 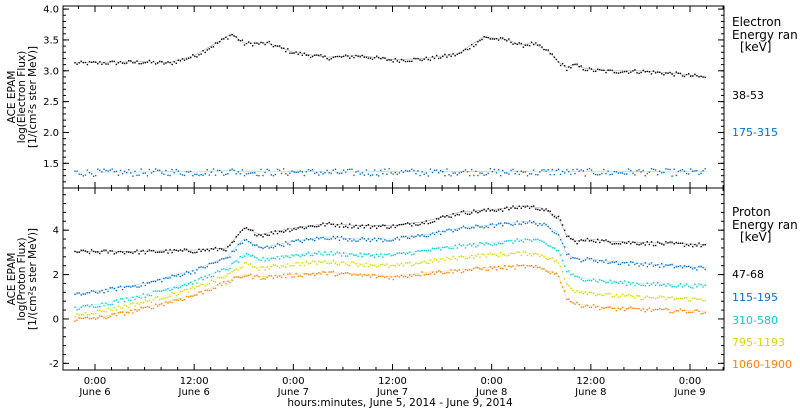 What do you see at coordinates (51, 10) in the screenshot?
I see `electron-ytick-label: 4.0` at bounding box center [51, 10].